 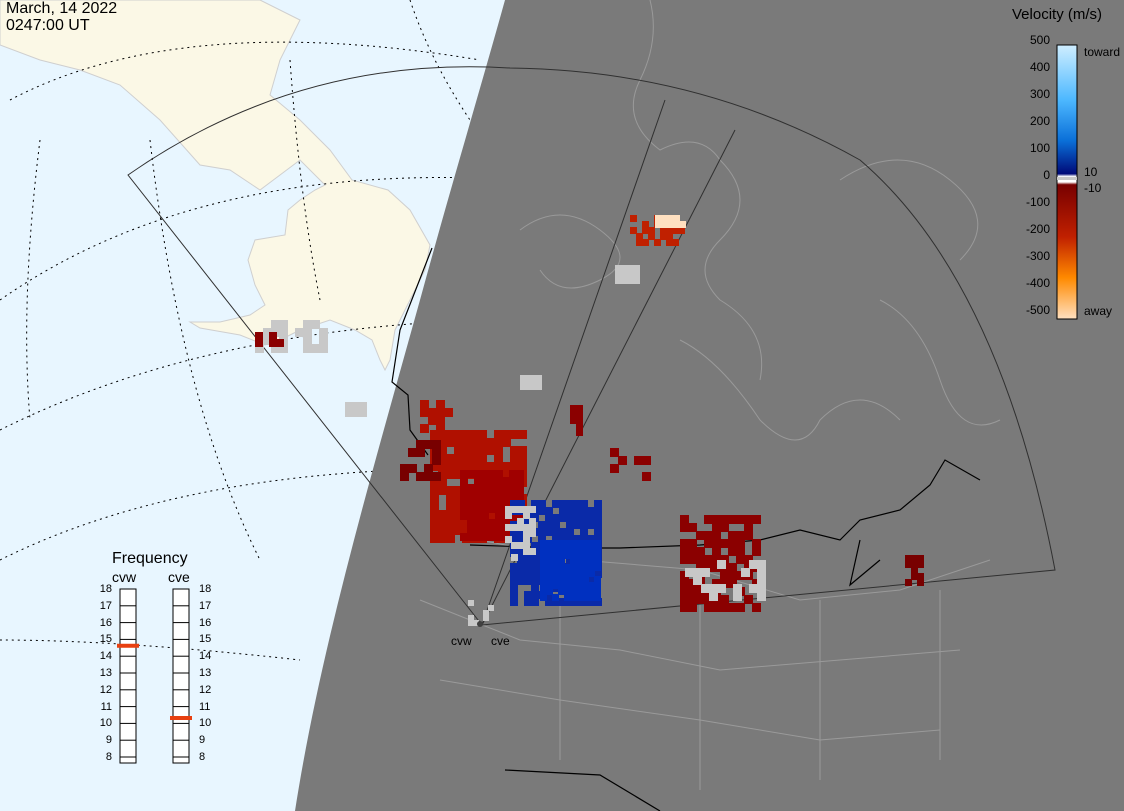 What do you see at coordinates (205, 706) in the screenshot?
I see `frequency-tick-label: 11` at bounding box center [205, 706].